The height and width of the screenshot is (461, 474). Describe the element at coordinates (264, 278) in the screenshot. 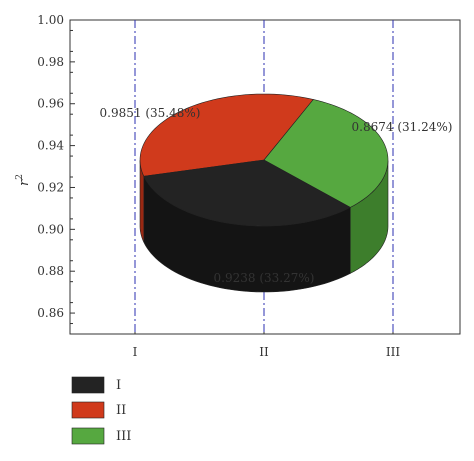

I see `data-label-I: 0.9238 (33.27%)` at that location.